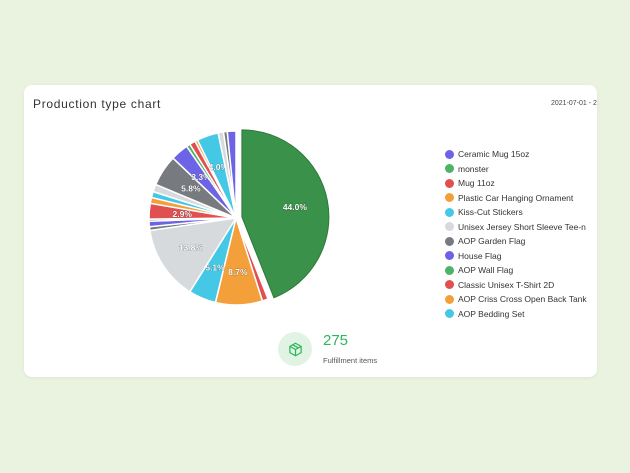 This screenshot has height=473, width=630. I want to click on pie-chart: 44.0% 8.7%5.1% 13.8% 2.9% 5.8% 3.3%4.0%, so click(239, 217).